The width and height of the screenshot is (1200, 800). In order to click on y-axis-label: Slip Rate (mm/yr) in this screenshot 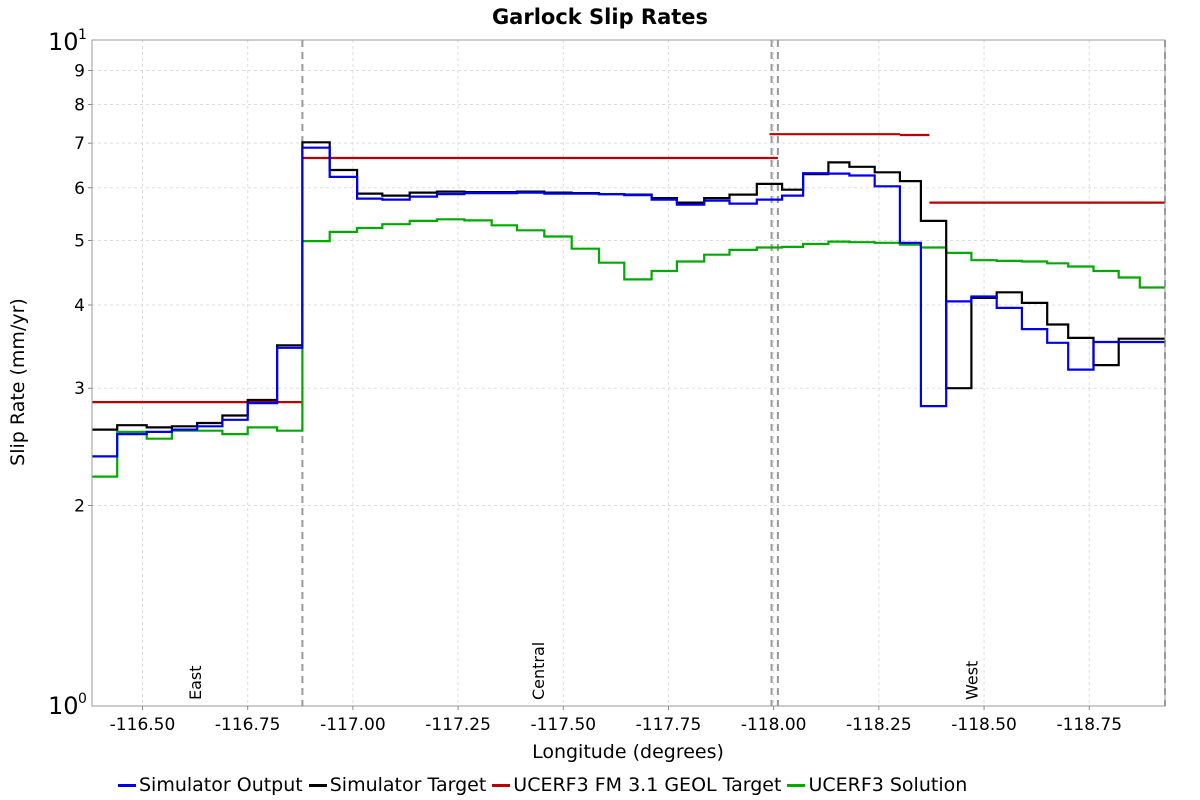, I will do `click(18, 382)`.